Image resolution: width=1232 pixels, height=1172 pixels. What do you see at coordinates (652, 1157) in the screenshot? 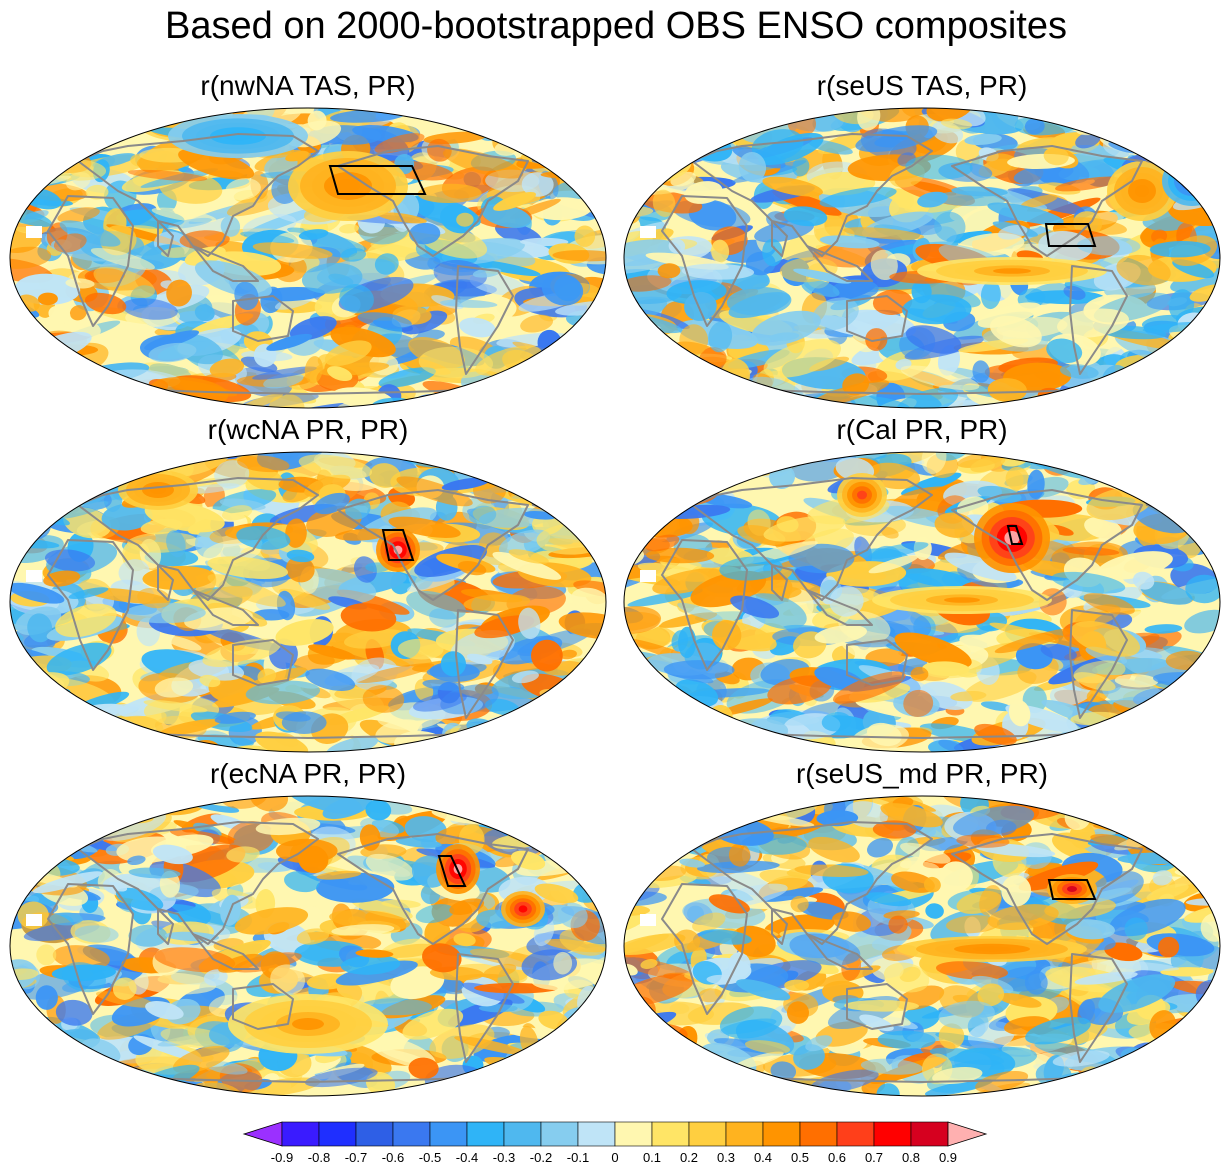
I see `colorbar-tick-label: 0.1` at bounding box center [652, 1157].